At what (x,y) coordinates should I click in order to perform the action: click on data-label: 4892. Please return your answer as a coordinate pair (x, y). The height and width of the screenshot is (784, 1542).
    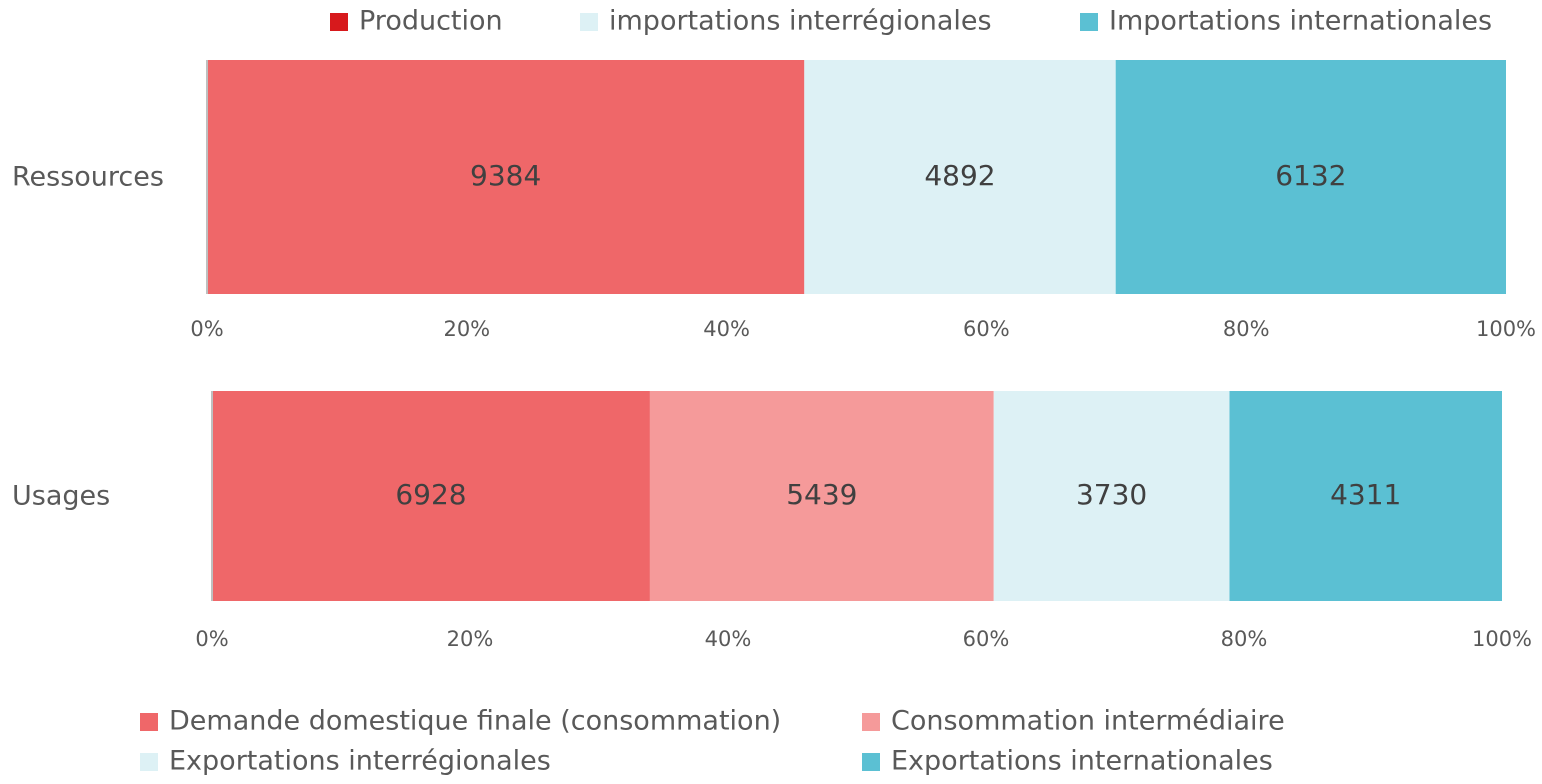
    Looking at the image, I should click on (959, 175).